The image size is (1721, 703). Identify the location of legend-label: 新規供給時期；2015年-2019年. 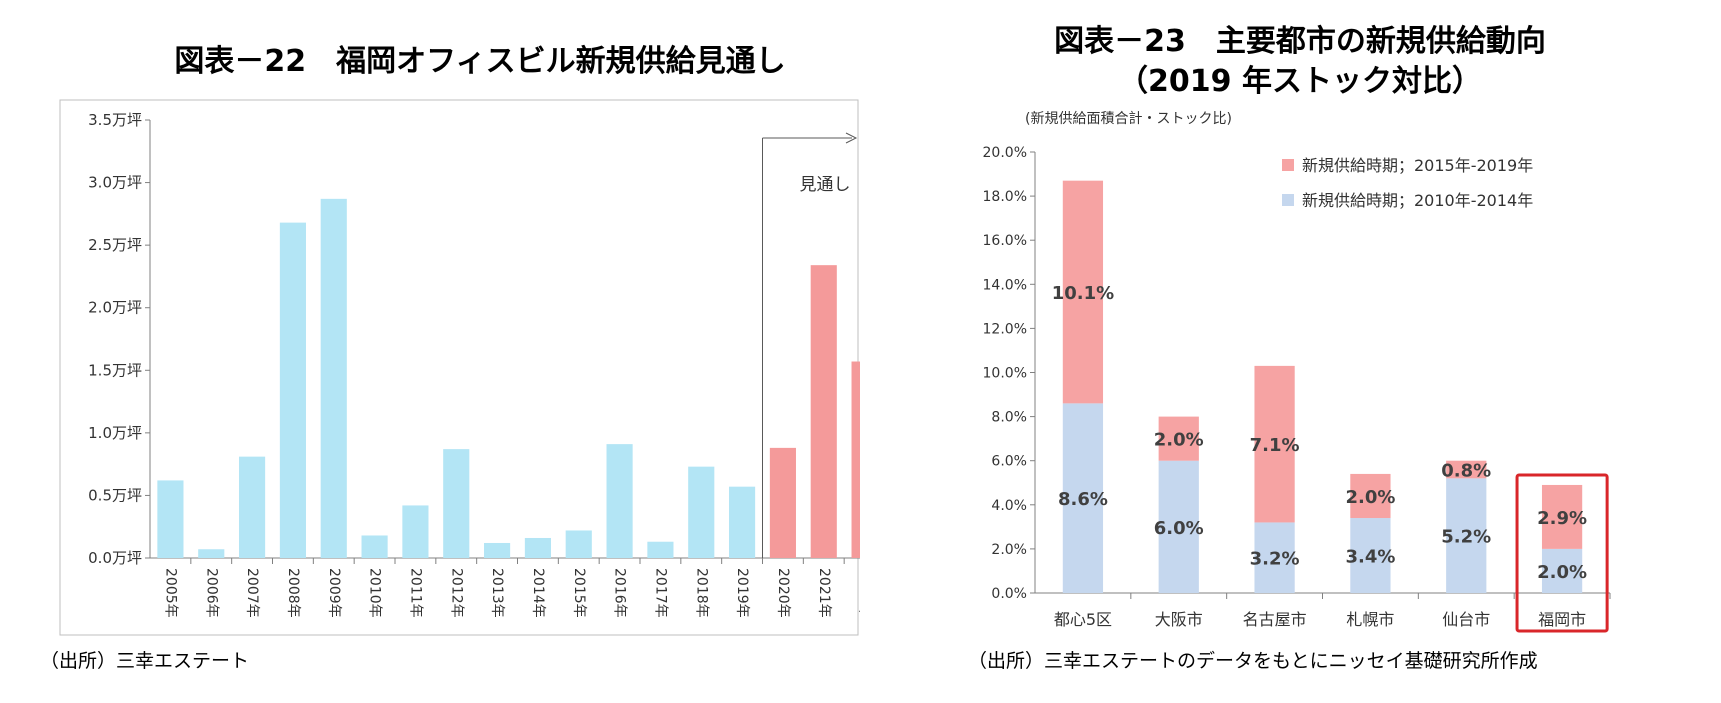
(1417, 165).